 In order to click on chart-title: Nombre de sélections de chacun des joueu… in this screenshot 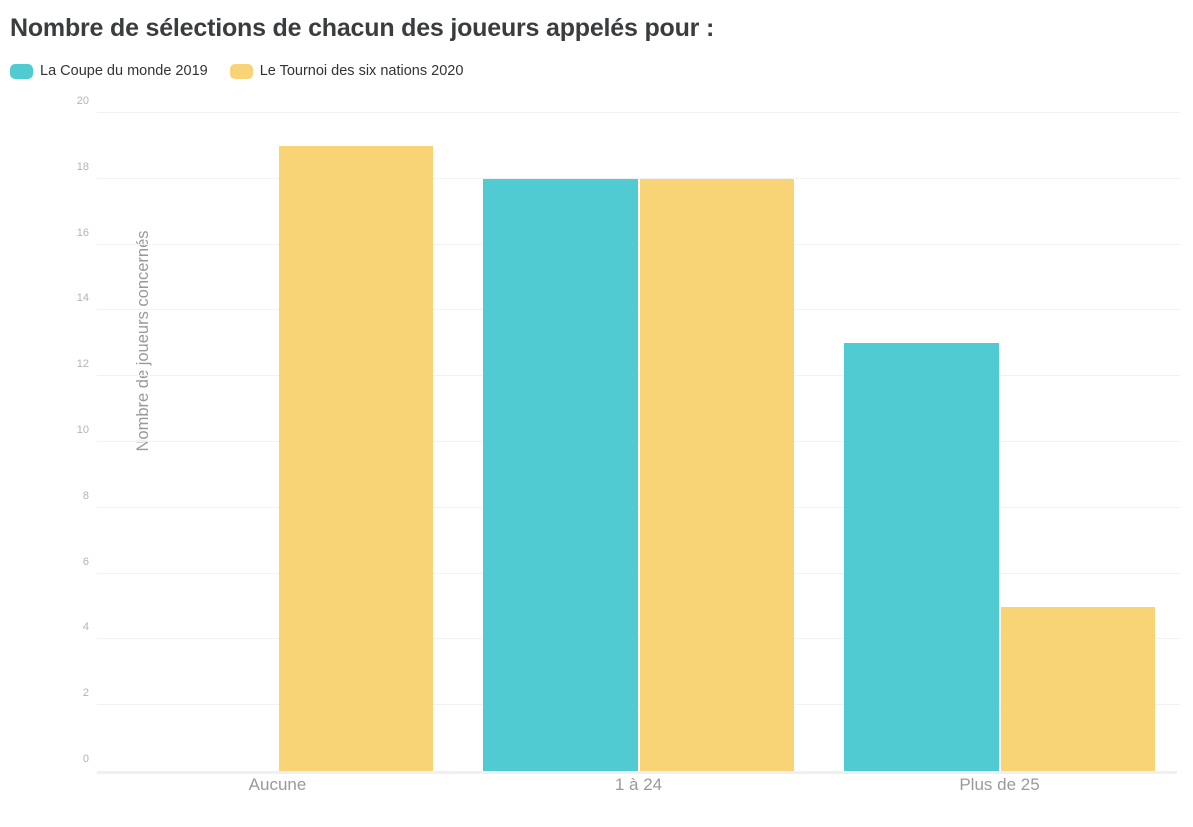, I will do `click(362, 28)`.